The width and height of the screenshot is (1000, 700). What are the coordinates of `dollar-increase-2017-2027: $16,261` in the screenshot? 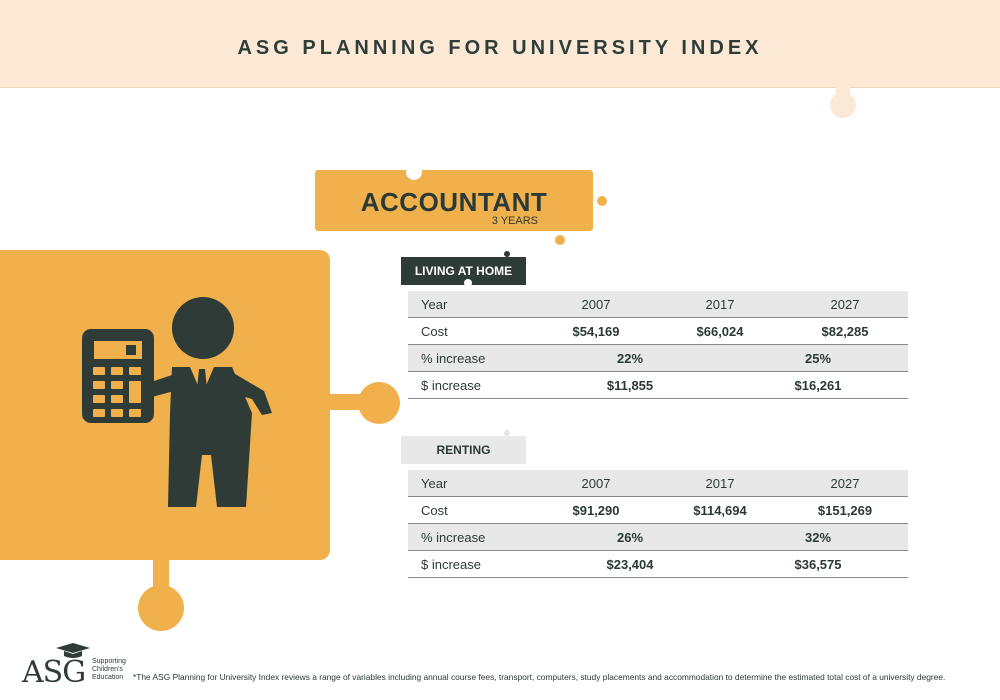 It's located at (818, 385).